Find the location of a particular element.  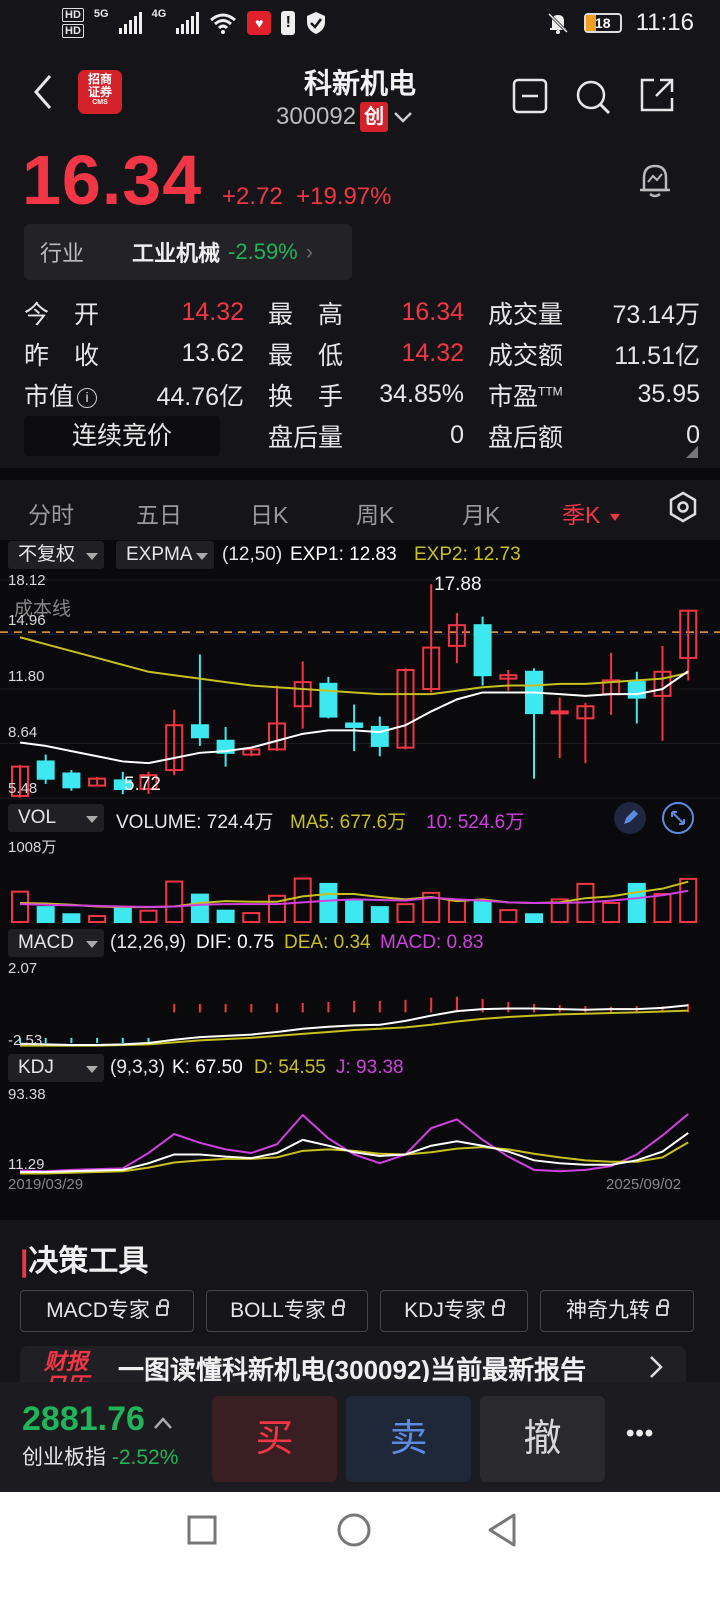

index-name: 创业板指 is located at coordinates (64, 1457).